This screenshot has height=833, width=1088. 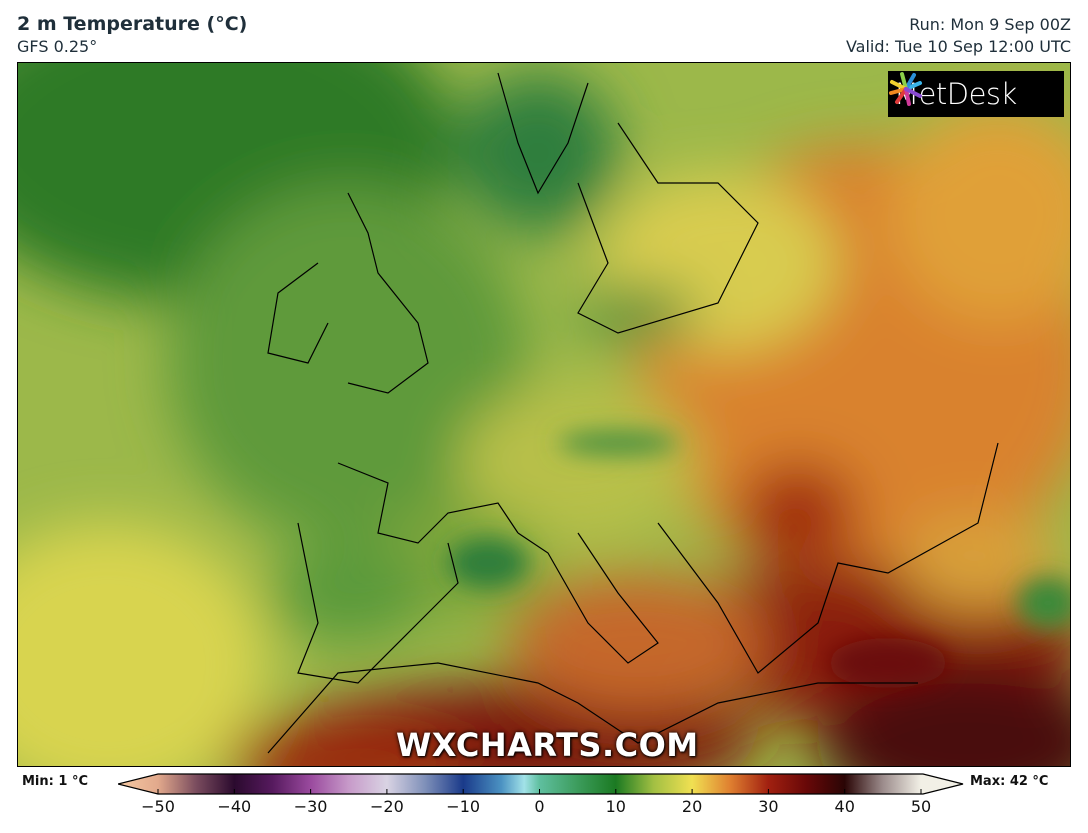 What do you see at coordinates (921, 806) in the screenshot?
I see `colorbar-tick-label: 50` at bounding box center [921, 806].